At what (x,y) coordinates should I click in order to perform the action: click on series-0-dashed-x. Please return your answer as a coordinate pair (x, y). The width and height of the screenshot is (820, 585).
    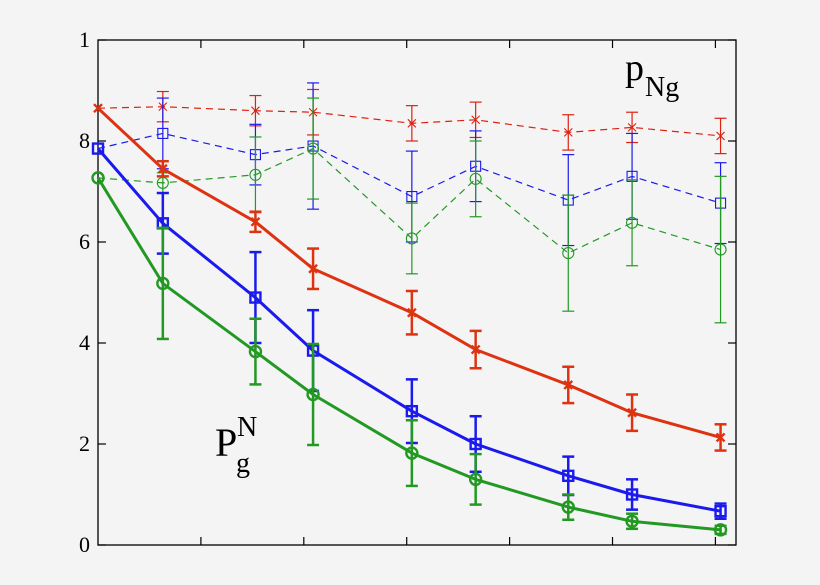
    Looking at the image, I should click on (410, 121).